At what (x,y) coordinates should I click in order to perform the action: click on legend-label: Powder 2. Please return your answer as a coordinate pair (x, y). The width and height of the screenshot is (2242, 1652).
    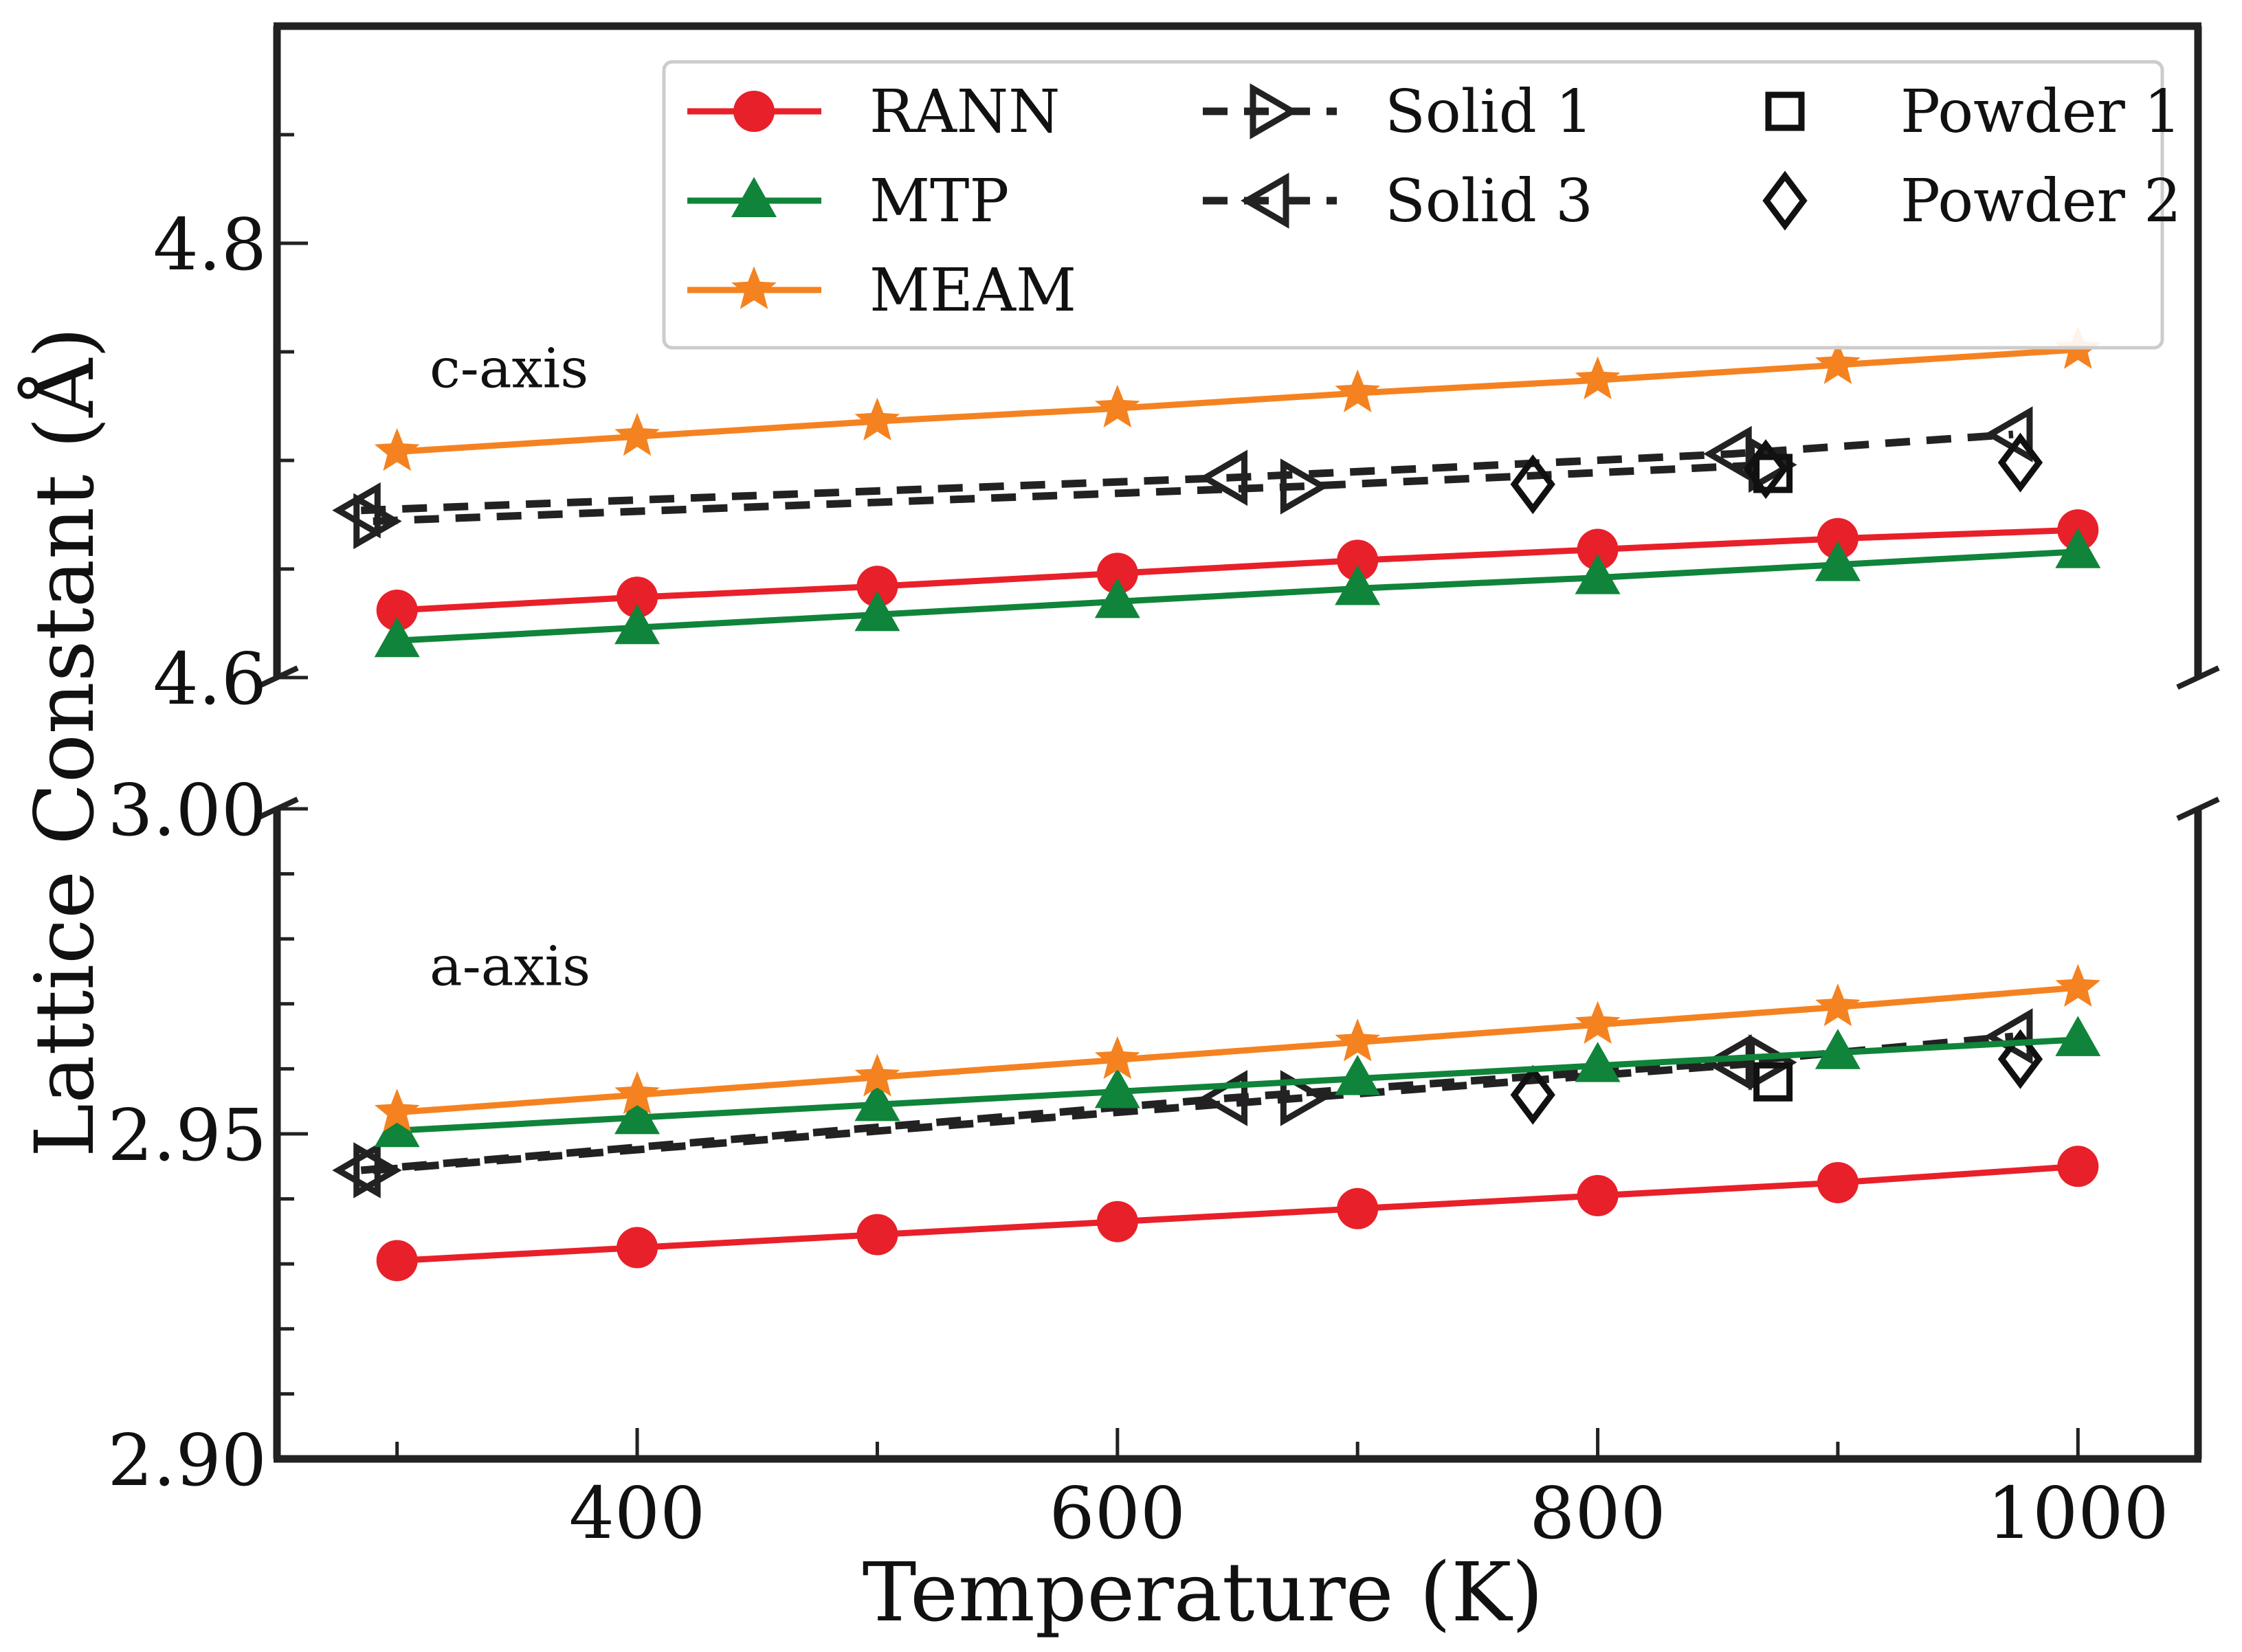
    Looking at the image, I should click on (2041, 201).